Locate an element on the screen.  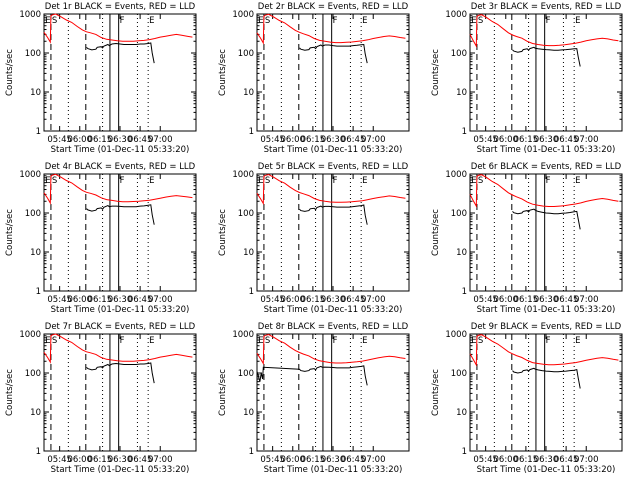
chart-title: Det 3r BLACK = Events, RED = LLD is located at coordinates (546, 7).